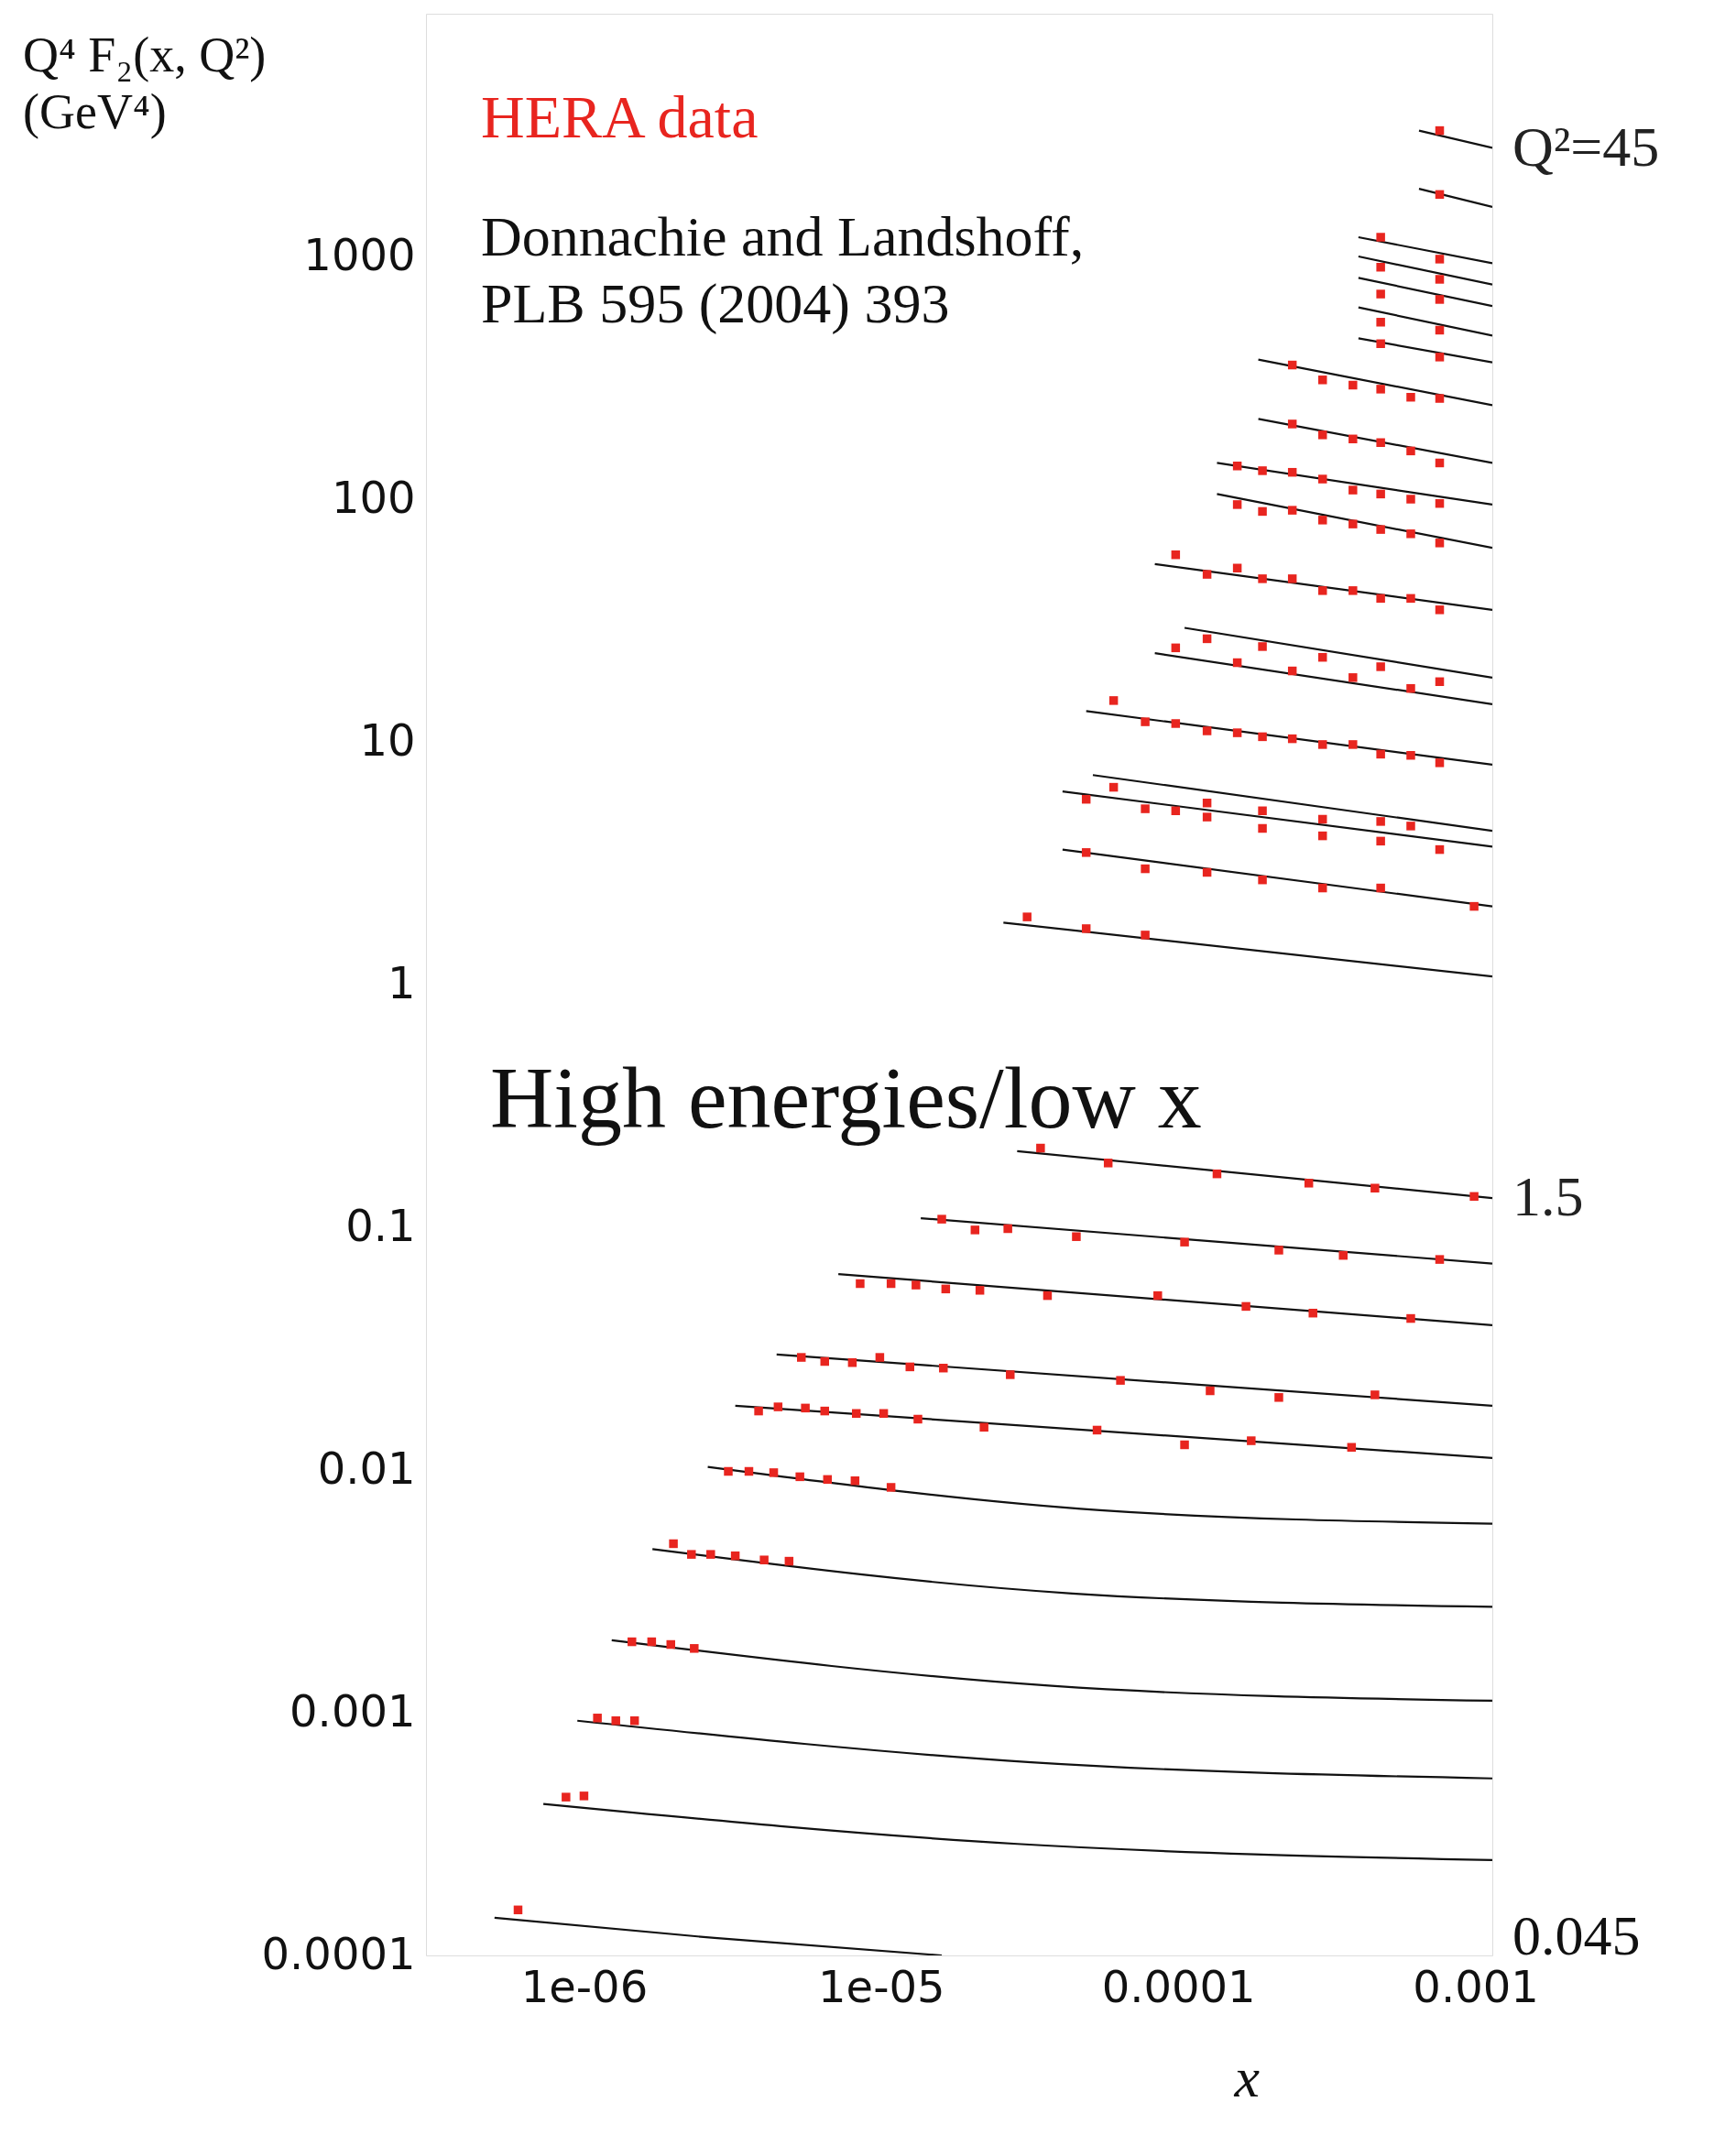 This screenshot has width=1736, height=2156. What do you see at coordinates (882, 1986) in the screenshot?
I see `x-tick-label: 1e-05` at bounding box center [882, 1986].